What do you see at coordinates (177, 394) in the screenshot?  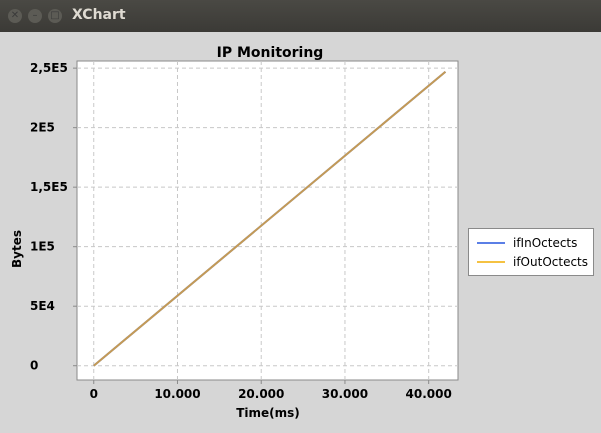 I see `x-tick-label: 10.000` at bounding box center [177, 394].